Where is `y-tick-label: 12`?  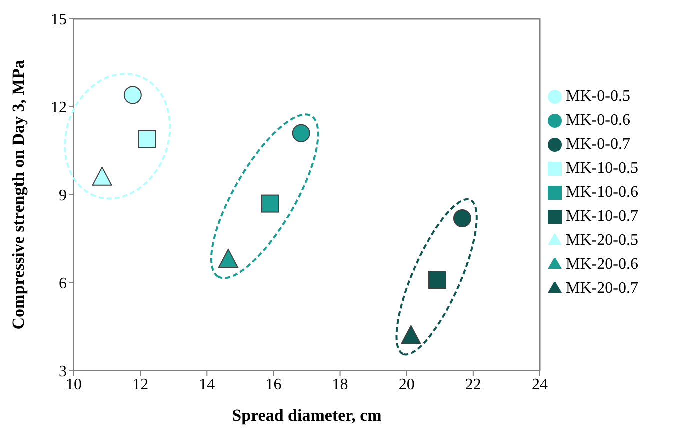 y-tick-label: 12 is located at coordinates (59, 108).